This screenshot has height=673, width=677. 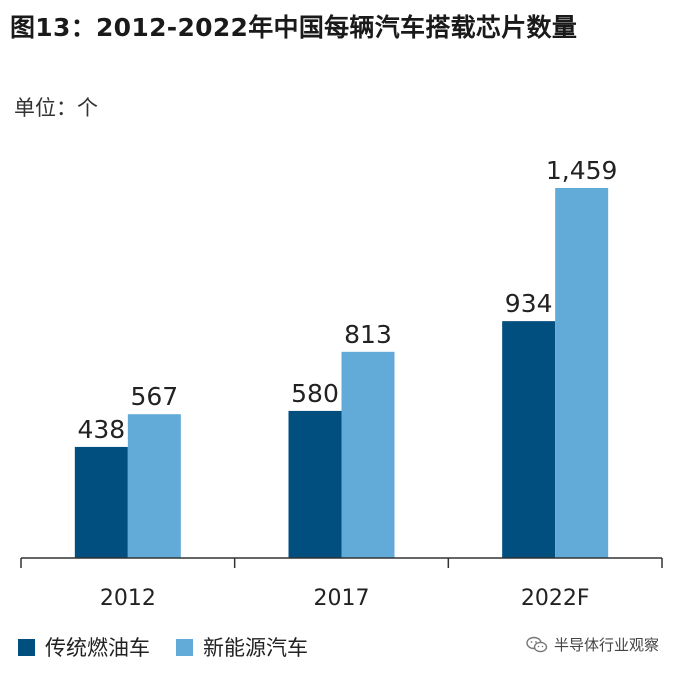 I want to click on bar-ice-2022F, so click(x=529, y=439).